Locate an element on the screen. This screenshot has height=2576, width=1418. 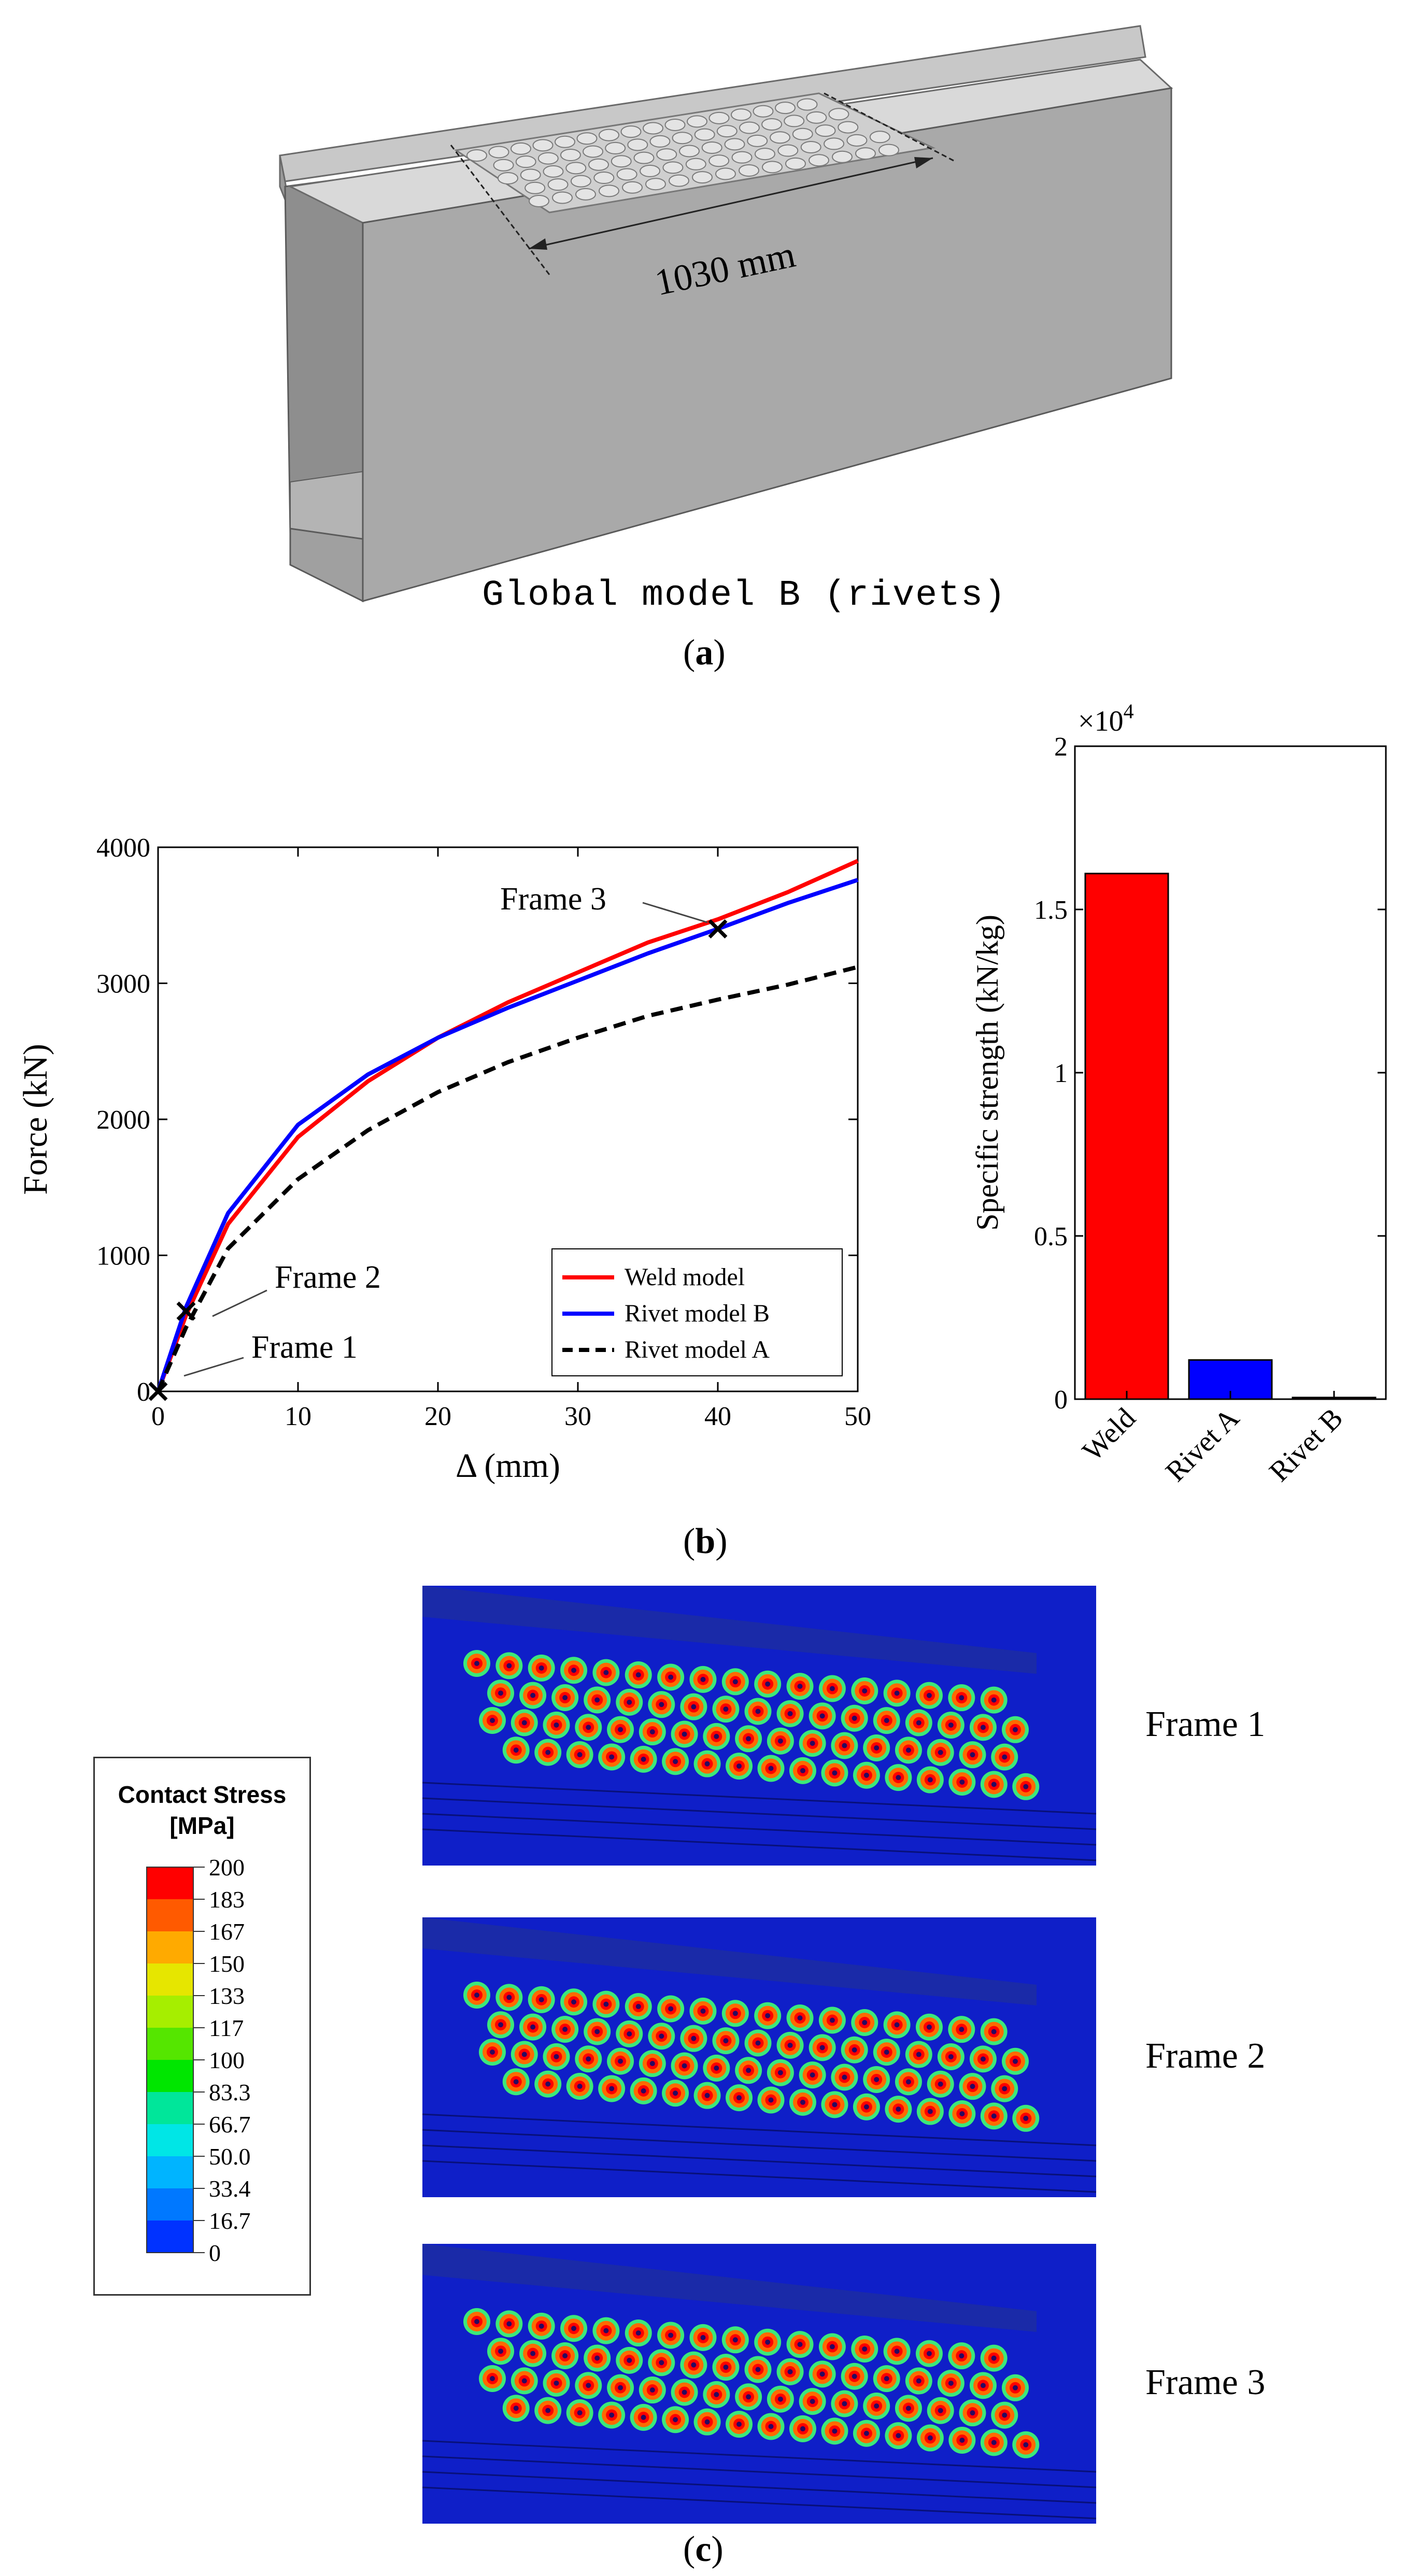
y-tick-label: 4000 is located at coordinates (123, 848).